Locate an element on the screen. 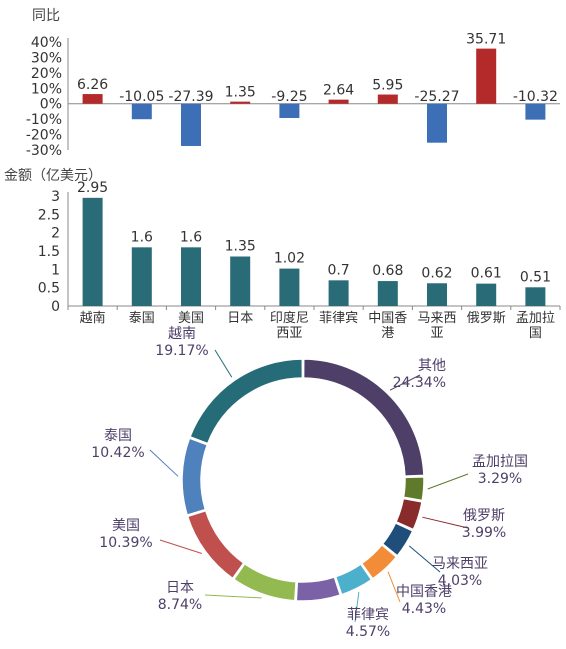  donut-slice-percent: 4.57% is located at coordinates (368, 632).